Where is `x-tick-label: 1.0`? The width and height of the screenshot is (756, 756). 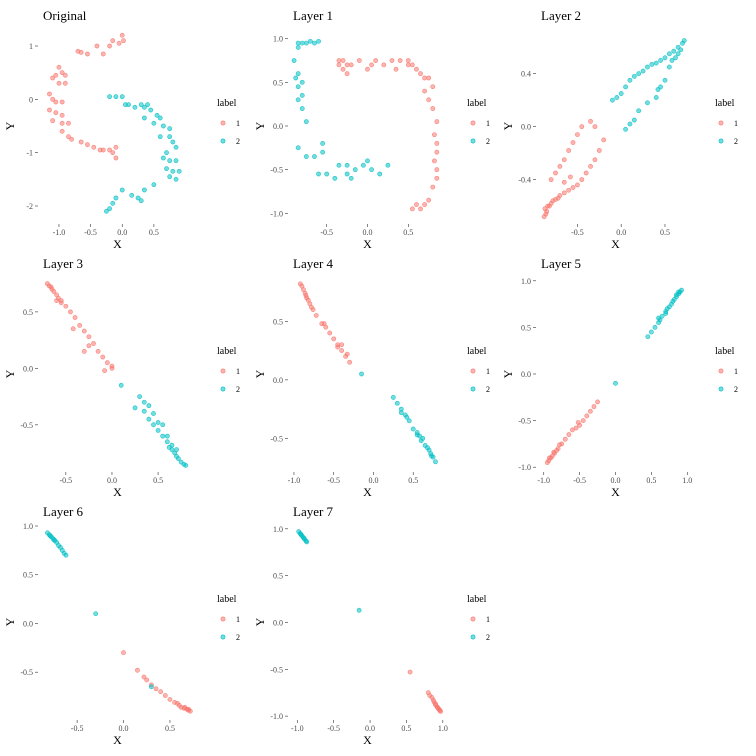 x-tick-label: 1.0 is located at coordinates (443, 728).